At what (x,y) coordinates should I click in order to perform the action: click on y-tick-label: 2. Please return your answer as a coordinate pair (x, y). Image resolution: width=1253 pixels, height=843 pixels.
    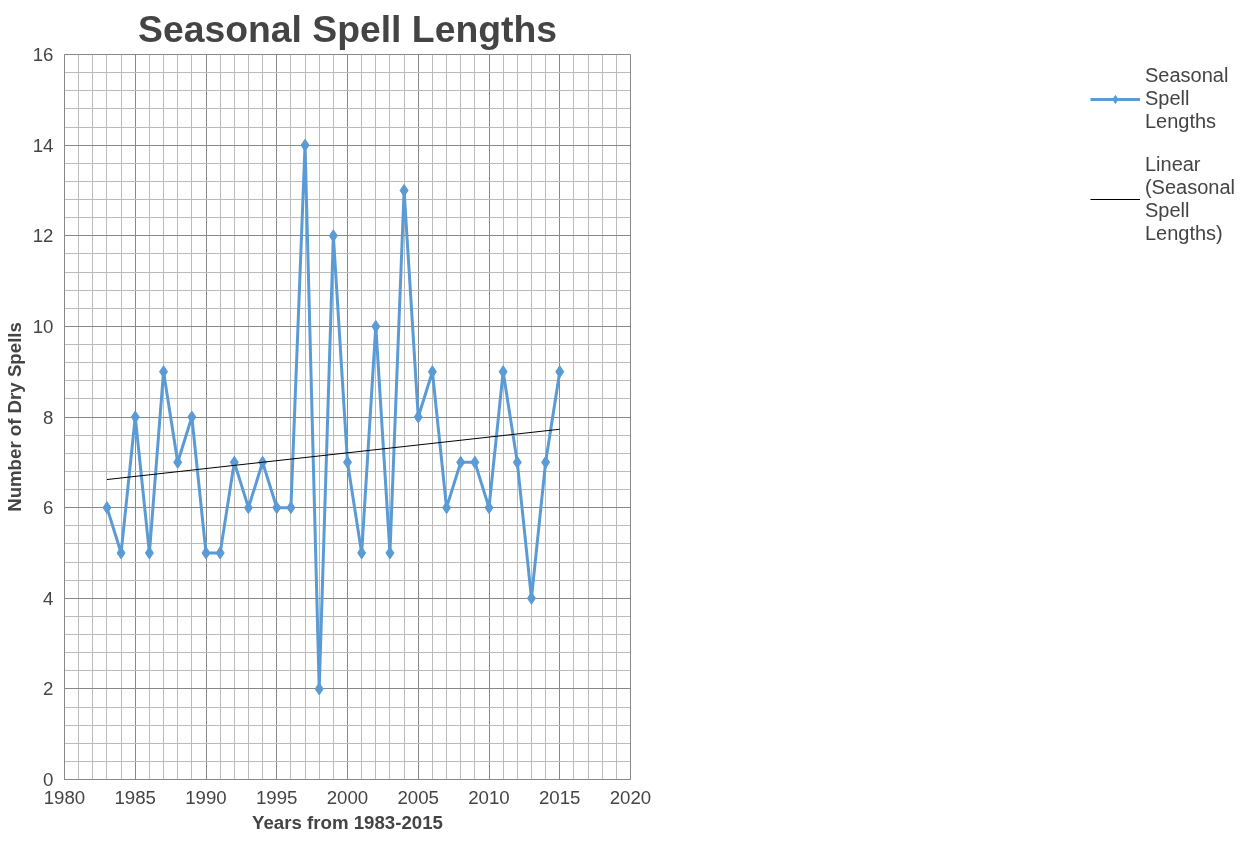
    Looking at the image, I should click on (48, 689).